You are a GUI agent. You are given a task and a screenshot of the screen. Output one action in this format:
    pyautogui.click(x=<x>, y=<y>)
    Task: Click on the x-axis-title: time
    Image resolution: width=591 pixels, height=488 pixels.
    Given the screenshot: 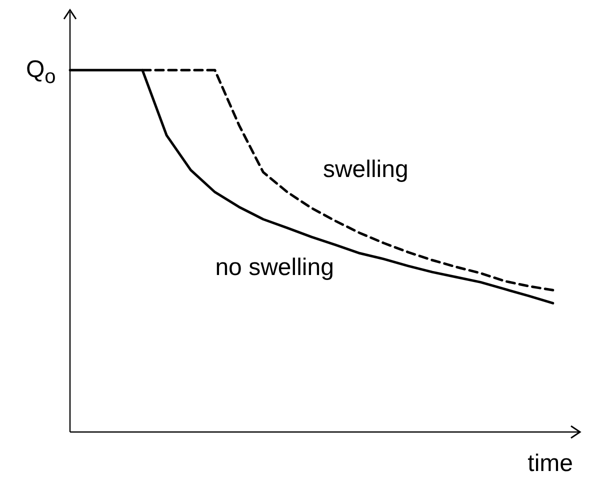 What is the action you would take?
    pyautogui.click(x=550, y=464)
    